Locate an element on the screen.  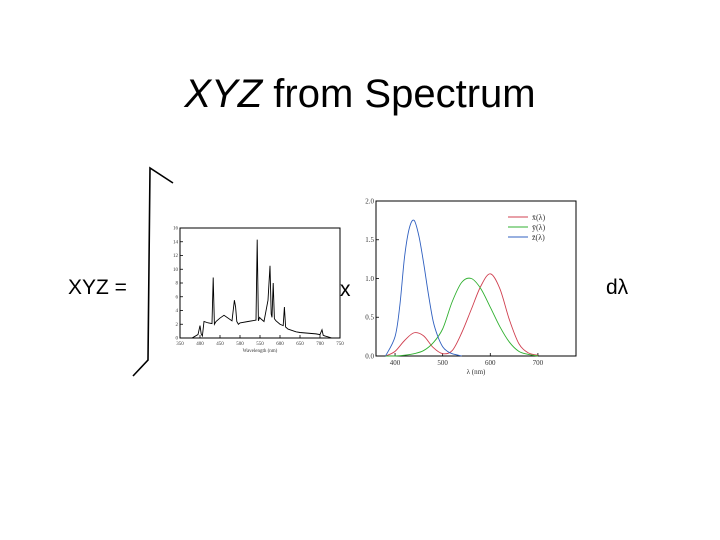
legend-label-1: x̄(λ) is located at coordinates (539, 217).